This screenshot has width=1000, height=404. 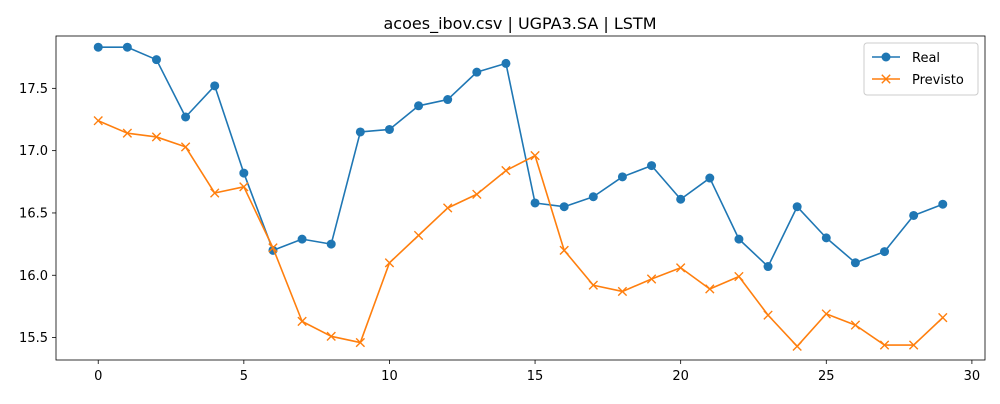 What do you see at coordinates (98, 376) in the screenshot?
I see `x-tick-label: 0` at bounding box center [98, 376].